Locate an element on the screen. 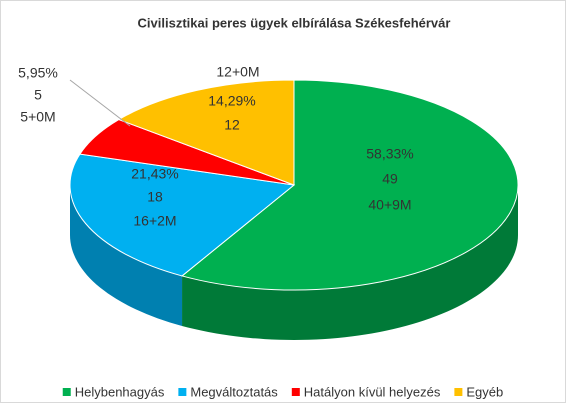  legend-label: Egyéb is located at coordinates (484, 391).